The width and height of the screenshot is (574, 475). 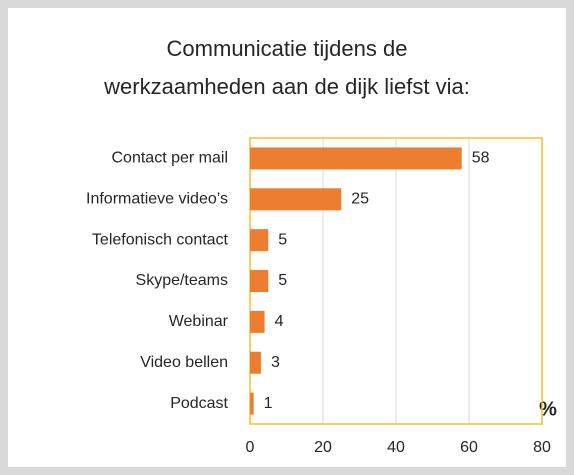 What do you see at coordinates (323, 447) in the screenshot?
I see `x-tick-label: 20` at bounding box center [323, 447].